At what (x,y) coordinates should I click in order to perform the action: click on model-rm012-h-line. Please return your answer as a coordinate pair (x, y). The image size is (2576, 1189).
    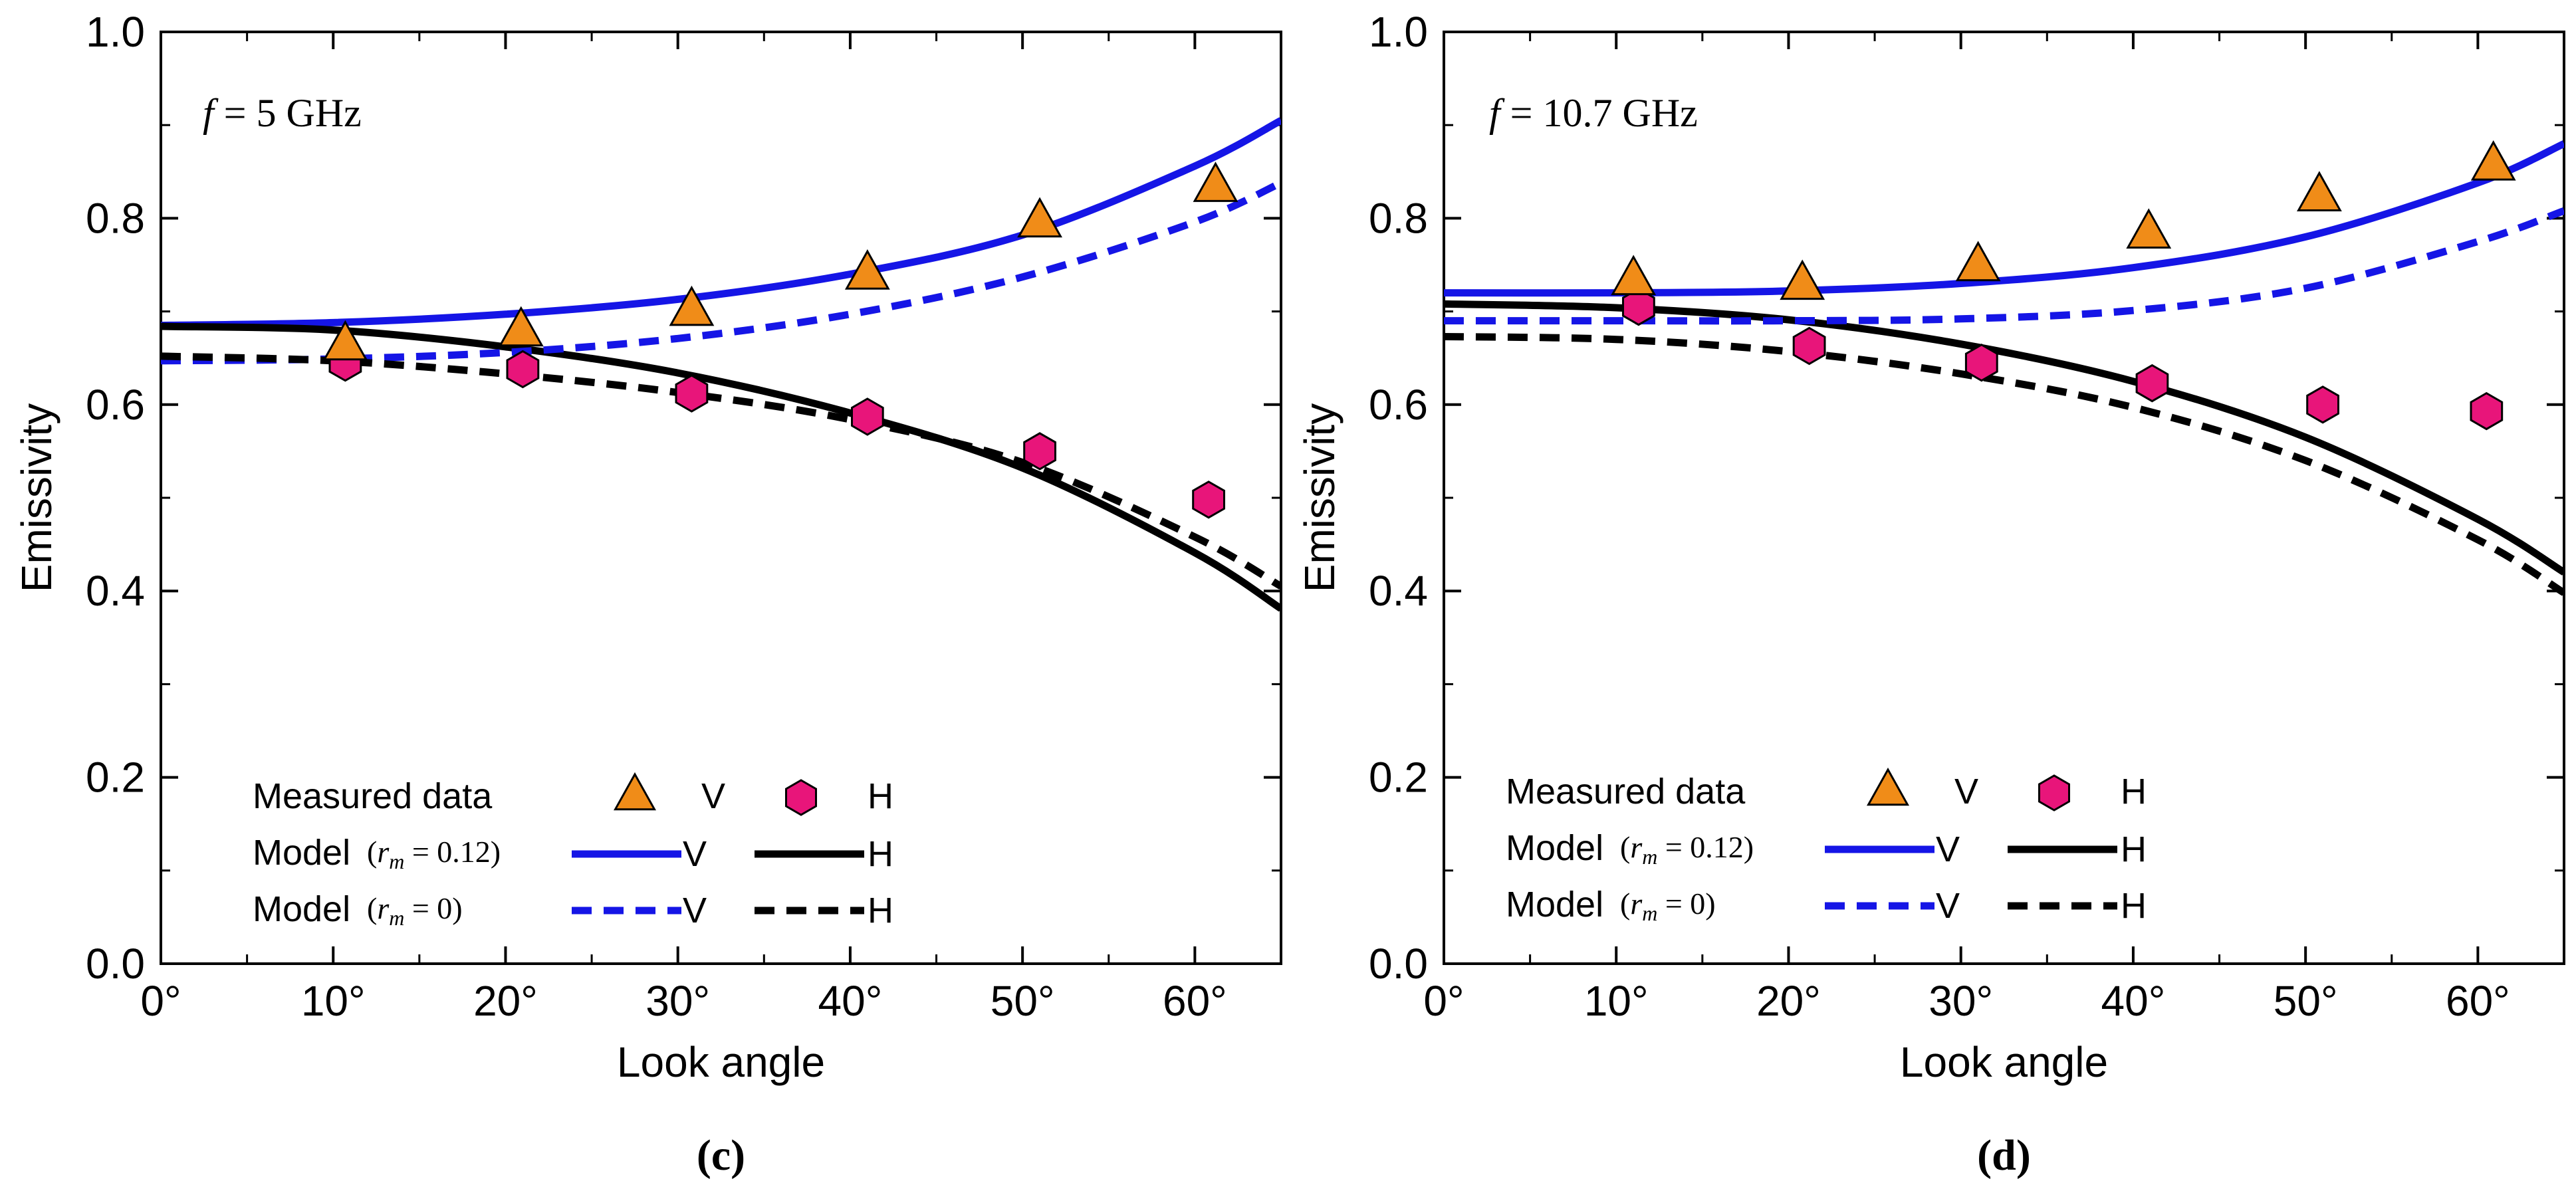
    Looking at the image, I should click on (2004, 438).